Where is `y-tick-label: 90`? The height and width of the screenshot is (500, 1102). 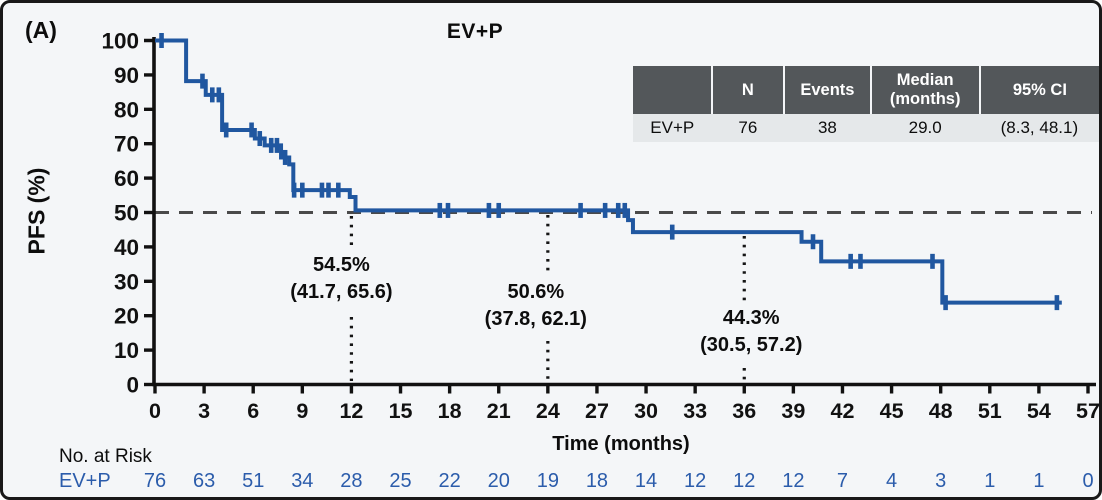
y-tick-label: 90 is located at coordinates (126, 75).